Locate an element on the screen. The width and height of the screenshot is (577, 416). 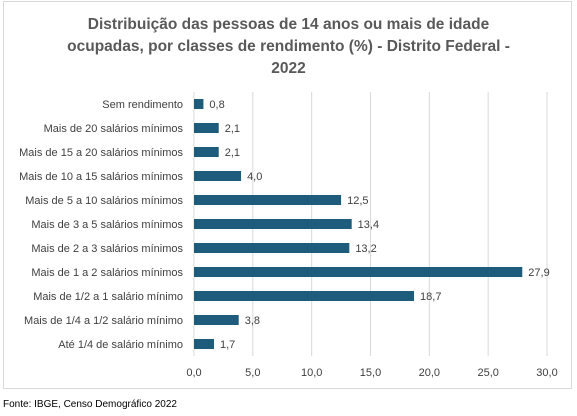
data-label-0: 0,8 is located at coordinates (216, 105).